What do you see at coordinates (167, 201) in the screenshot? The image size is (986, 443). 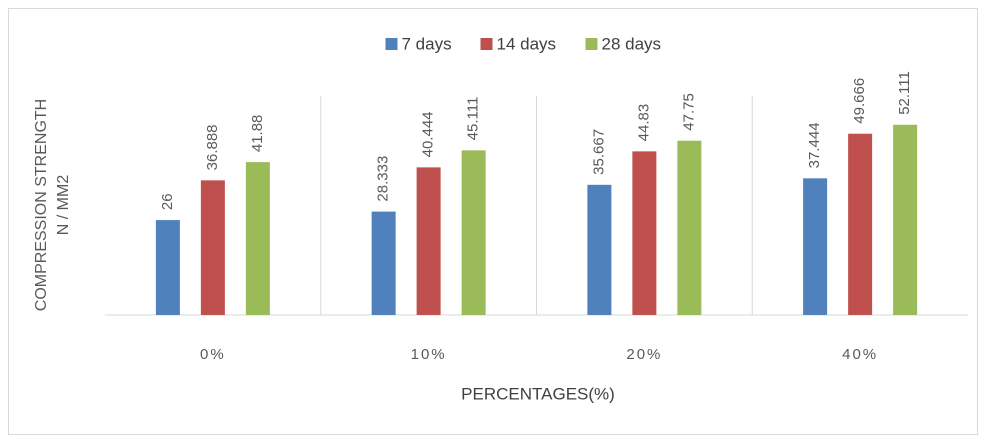 I see `value-label: 26` at bounding box center [167, 201].